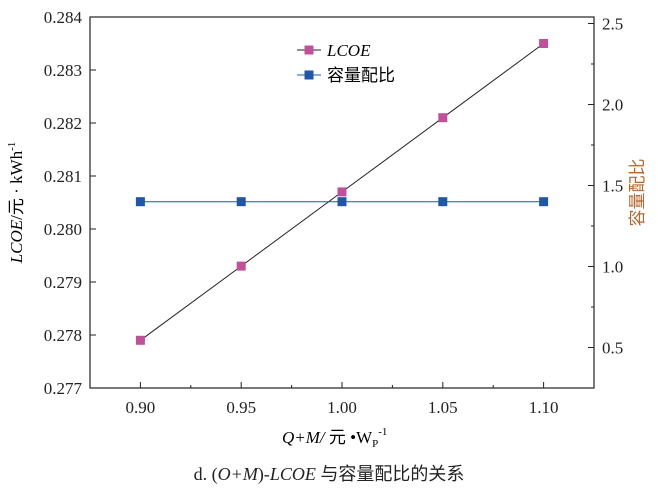 The height and width of the screenshot is (489, 658). Describe the element at coordinates (612, 104) in the screenshot. I see `y-right-tick-label: 2.0` at that location.